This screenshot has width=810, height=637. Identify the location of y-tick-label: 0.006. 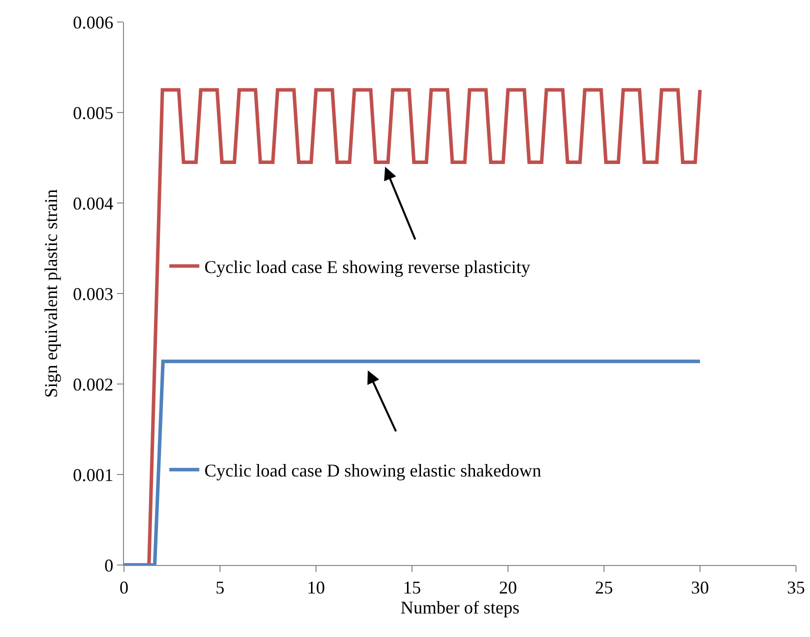
(93, 22).